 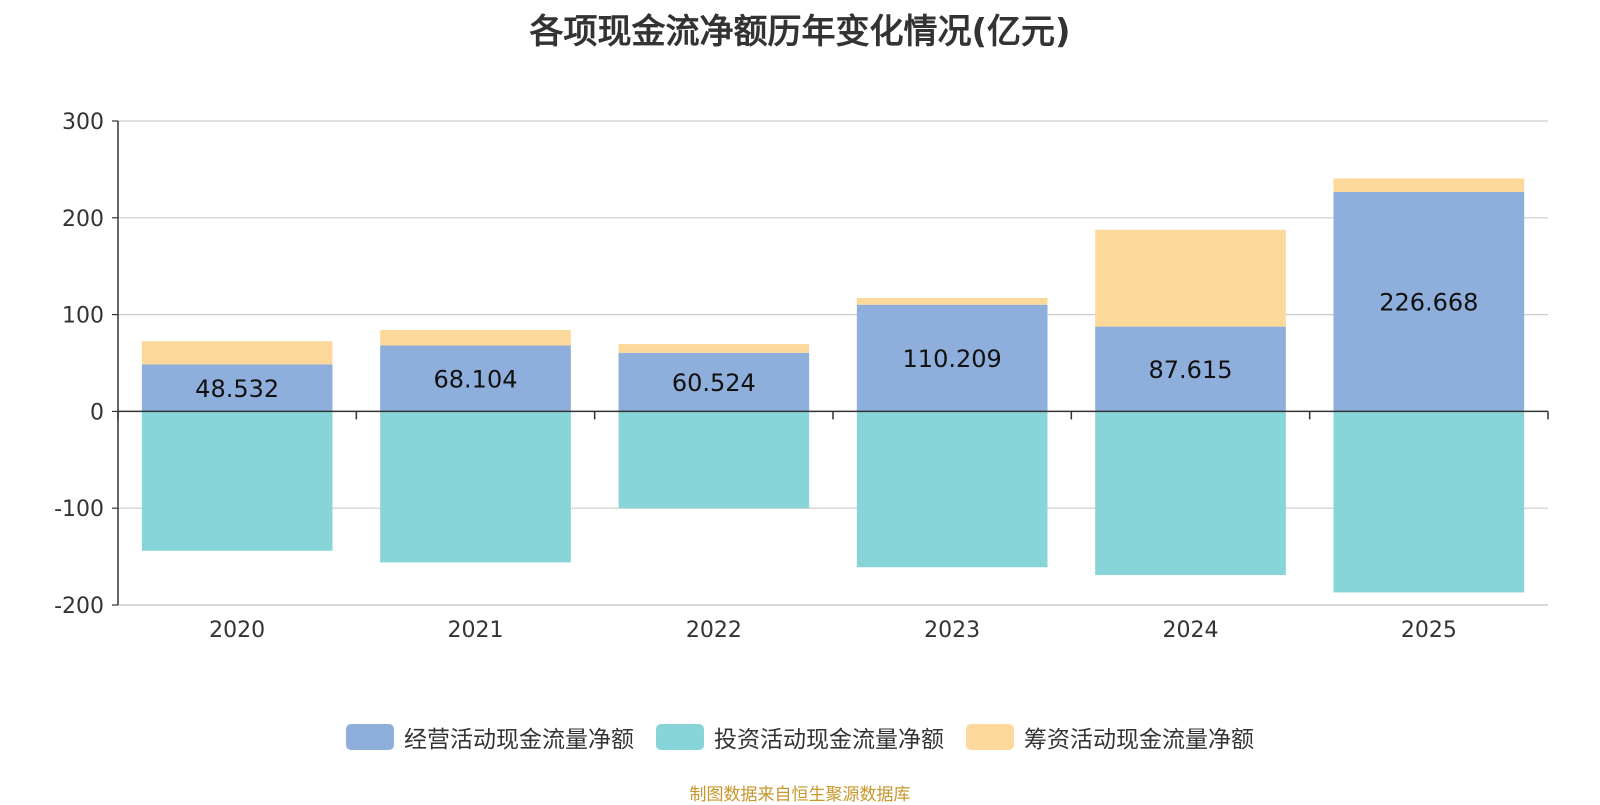 I want to click on data-label: 60.524, so click(x=714, y=383).